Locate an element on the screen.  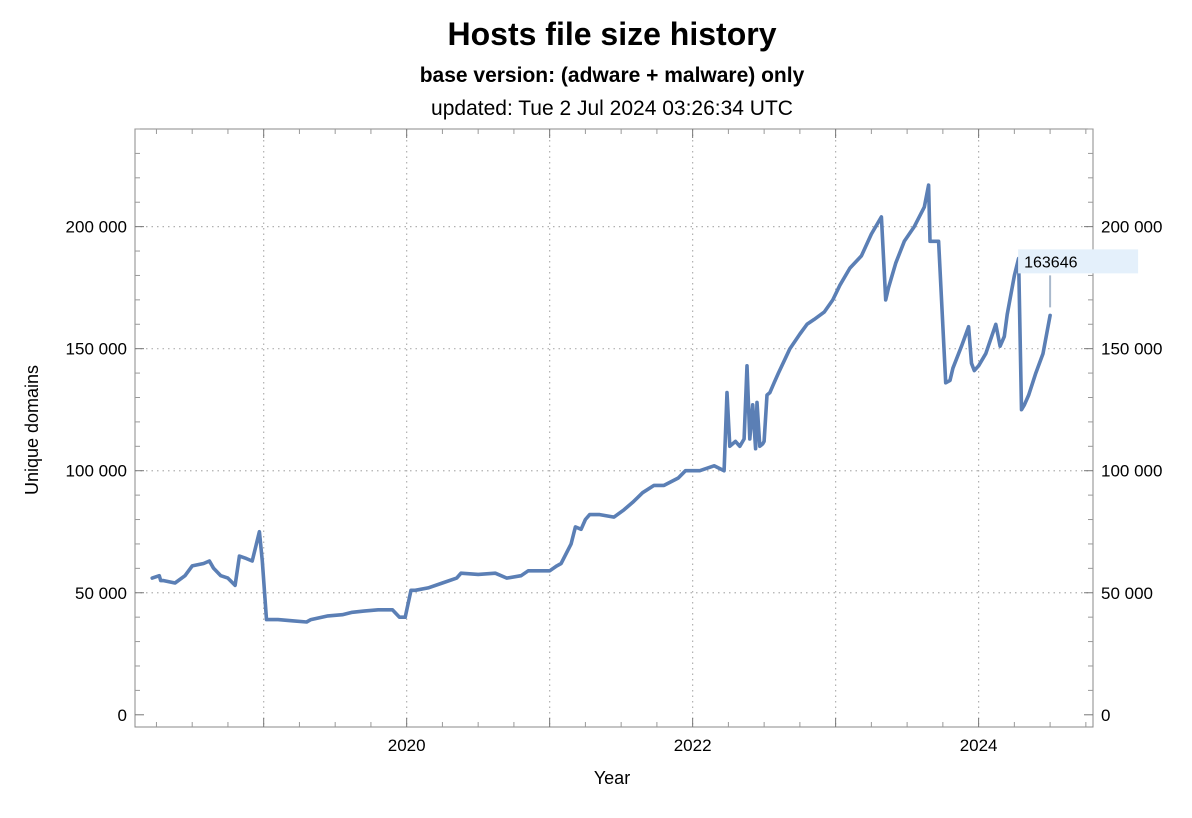
chart-subtitle: base version: (adware + malware) only is located at coordinates (612, 75).